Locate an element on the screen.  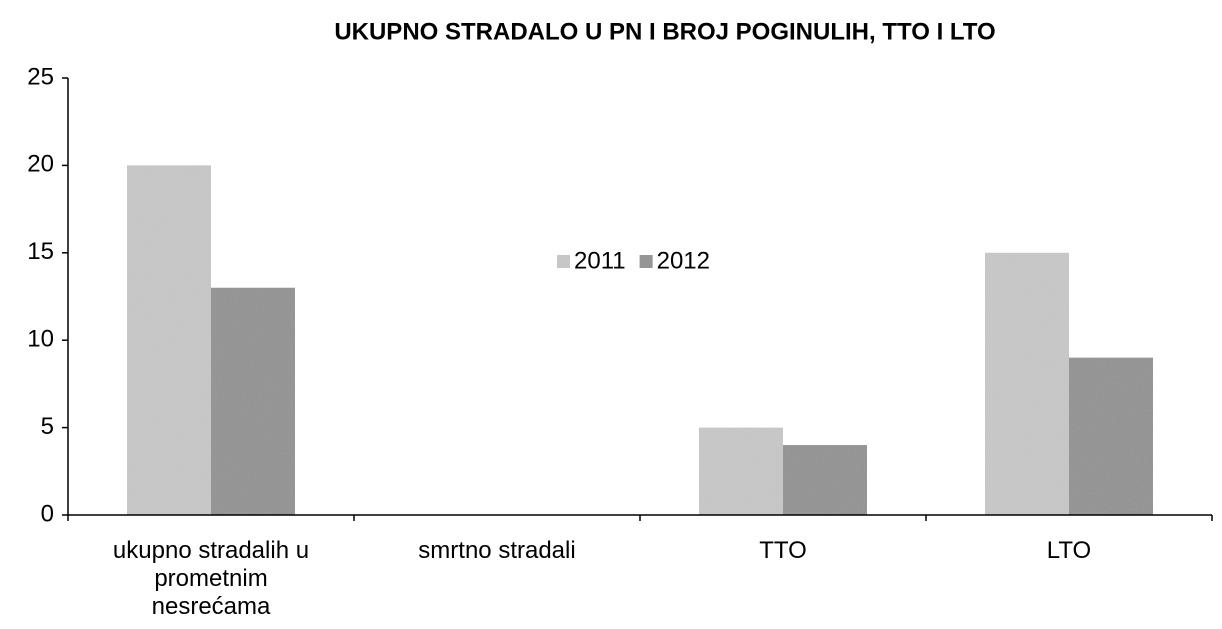
legend-label: 2012 is located at coordinates (683, 260).